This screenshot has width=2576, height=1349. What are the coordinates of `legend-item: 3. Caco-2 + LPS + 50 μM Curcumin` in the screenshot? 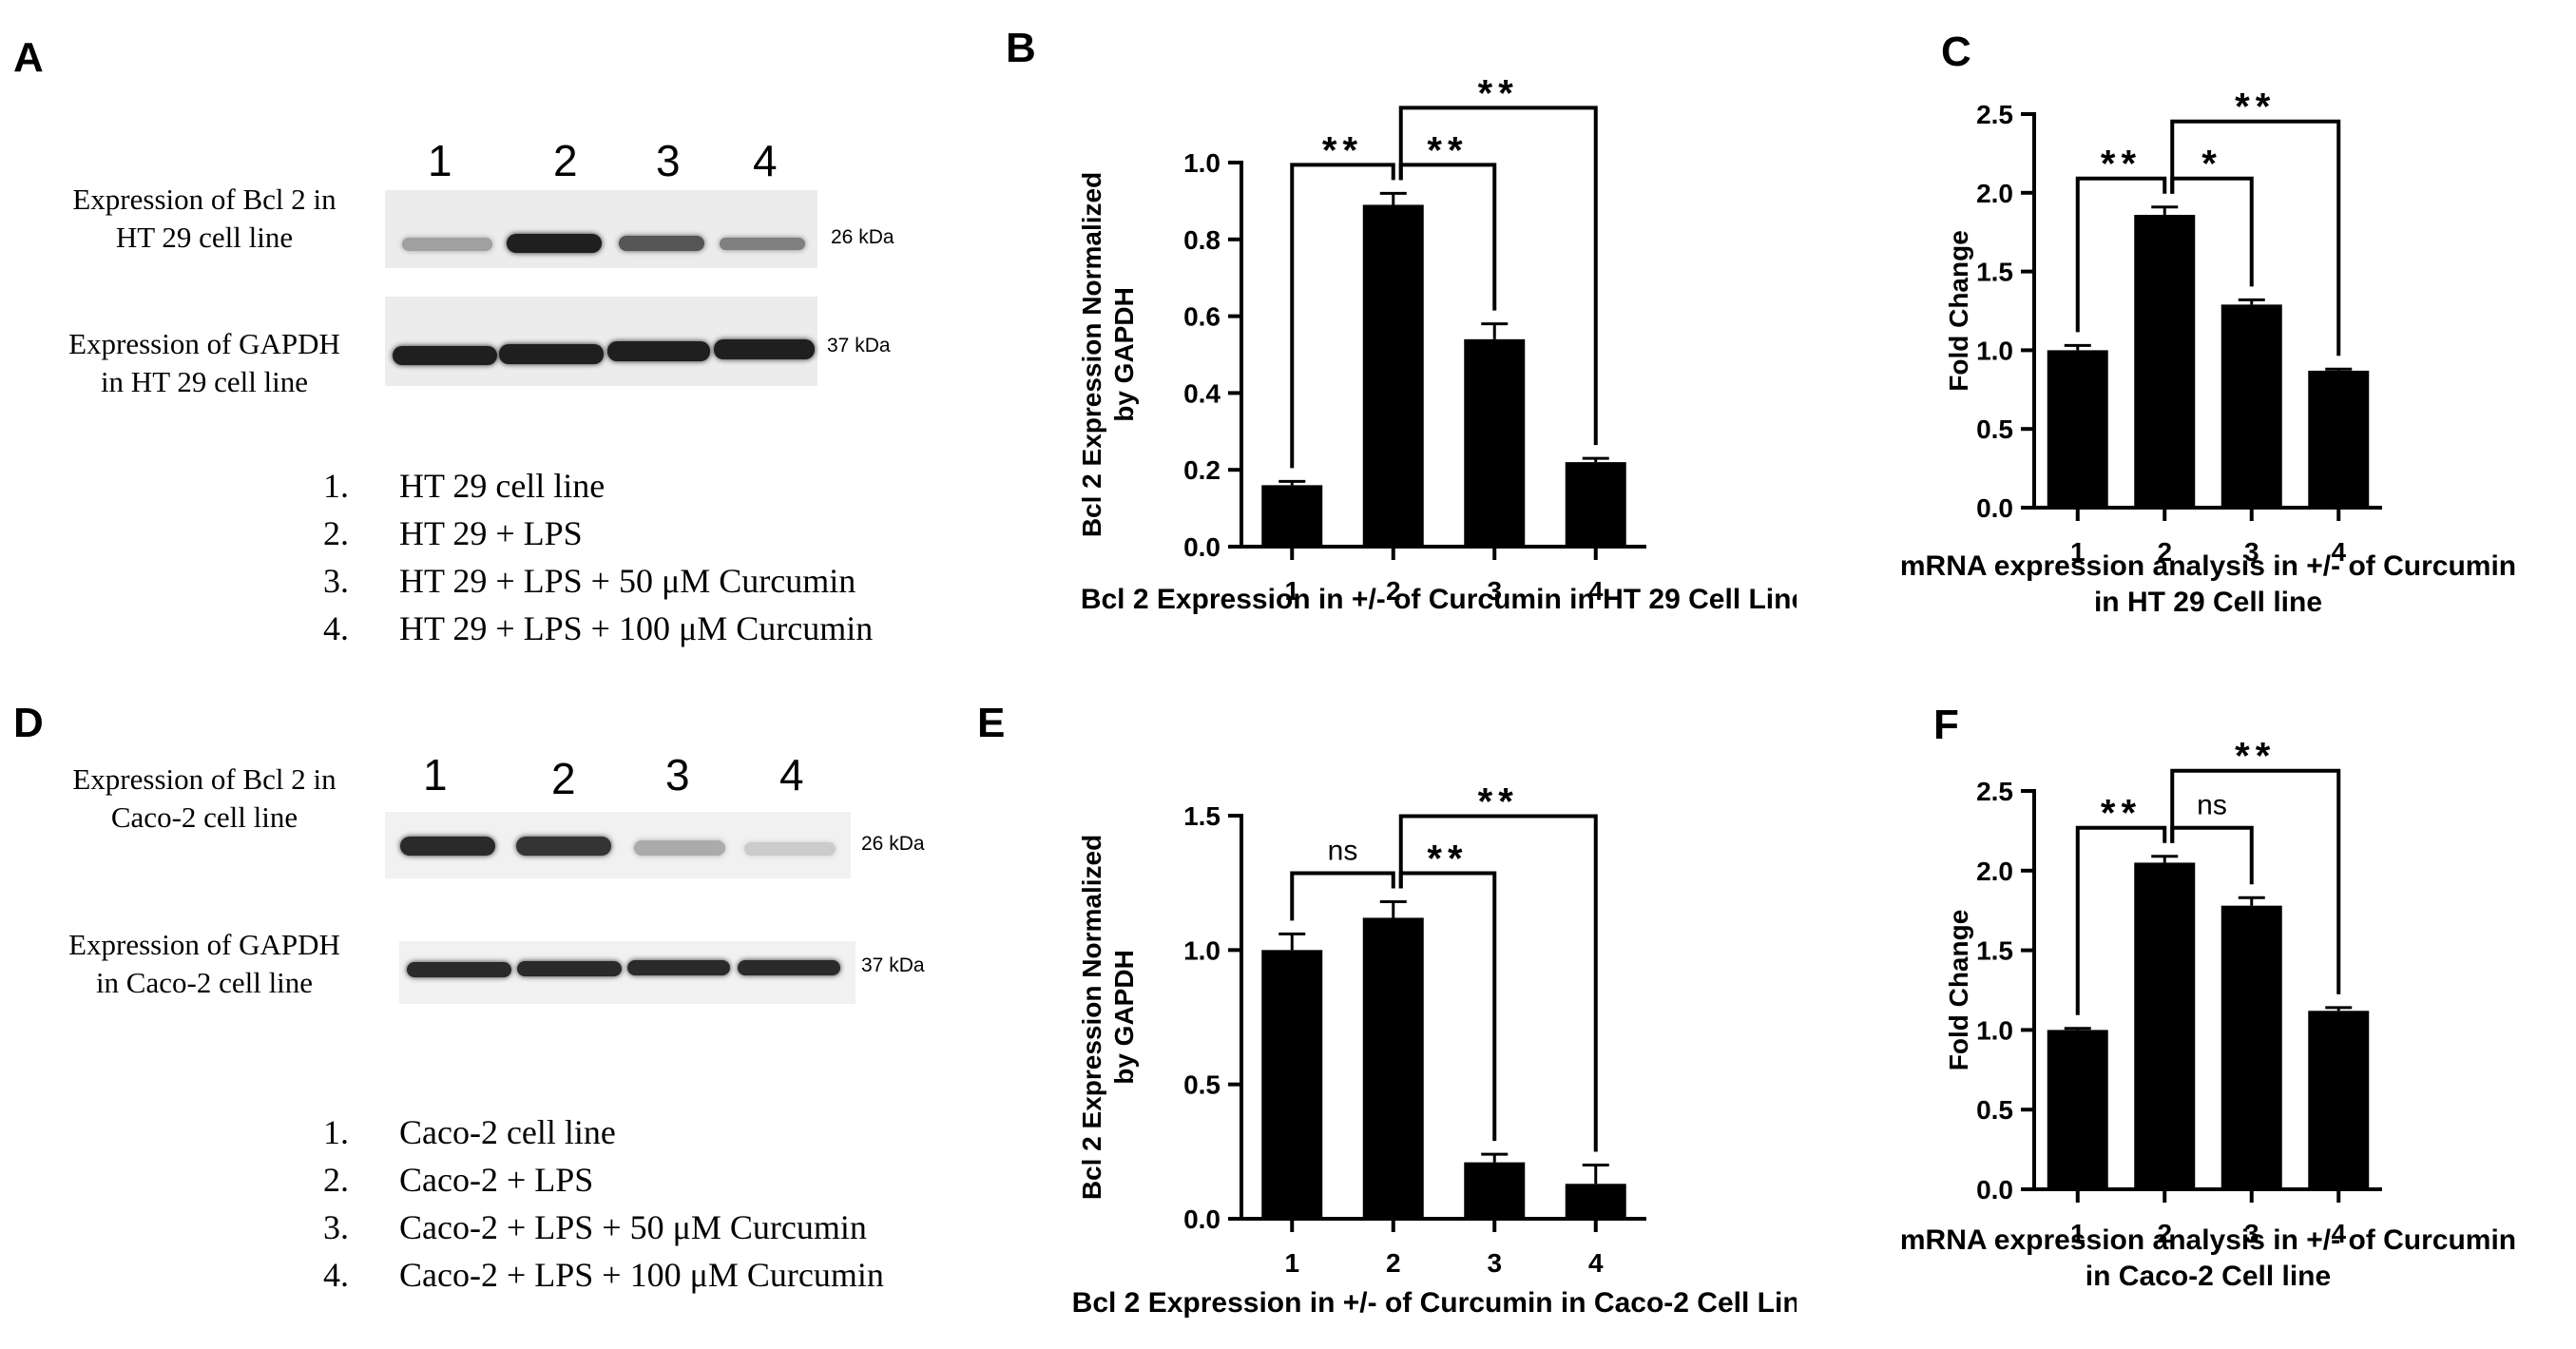 It's located at (595, 1227).